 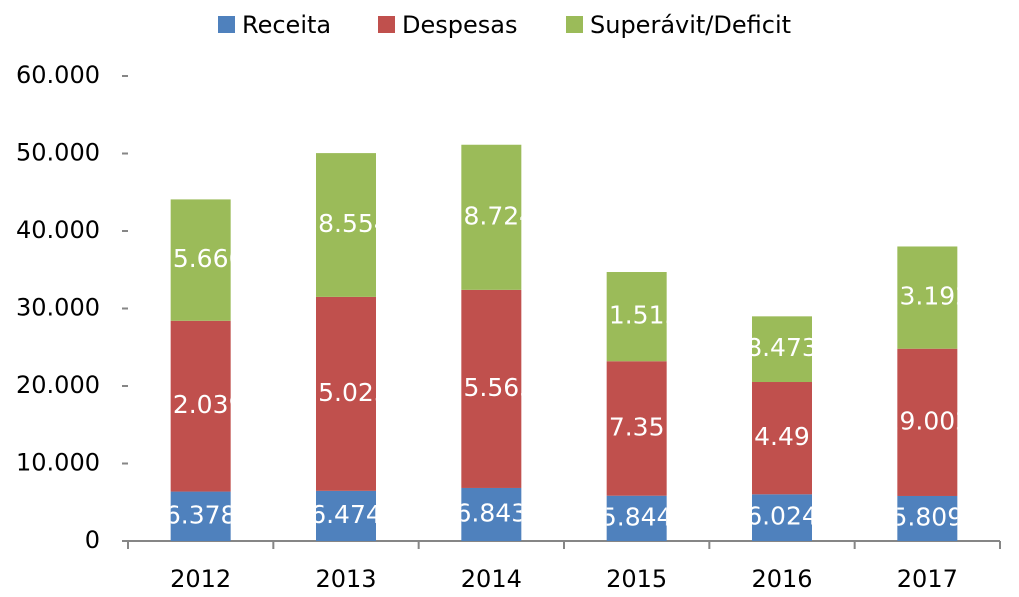 What do you see at coordinates (345, 579) in the screenshot?
I see `x-tick-label: 2013` at bounding box center [345, 579].